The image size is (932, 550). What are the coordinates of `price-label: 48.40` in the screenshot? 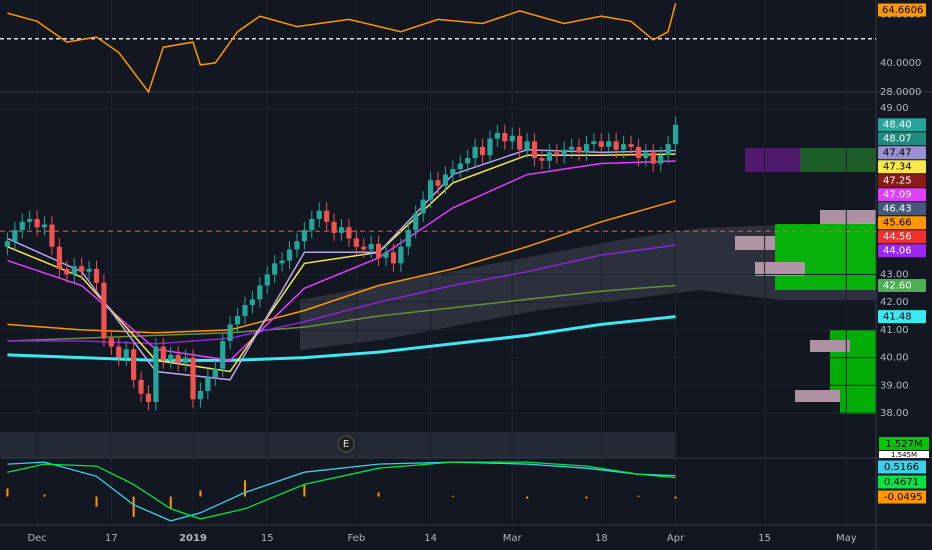 It's located at (897, 125).